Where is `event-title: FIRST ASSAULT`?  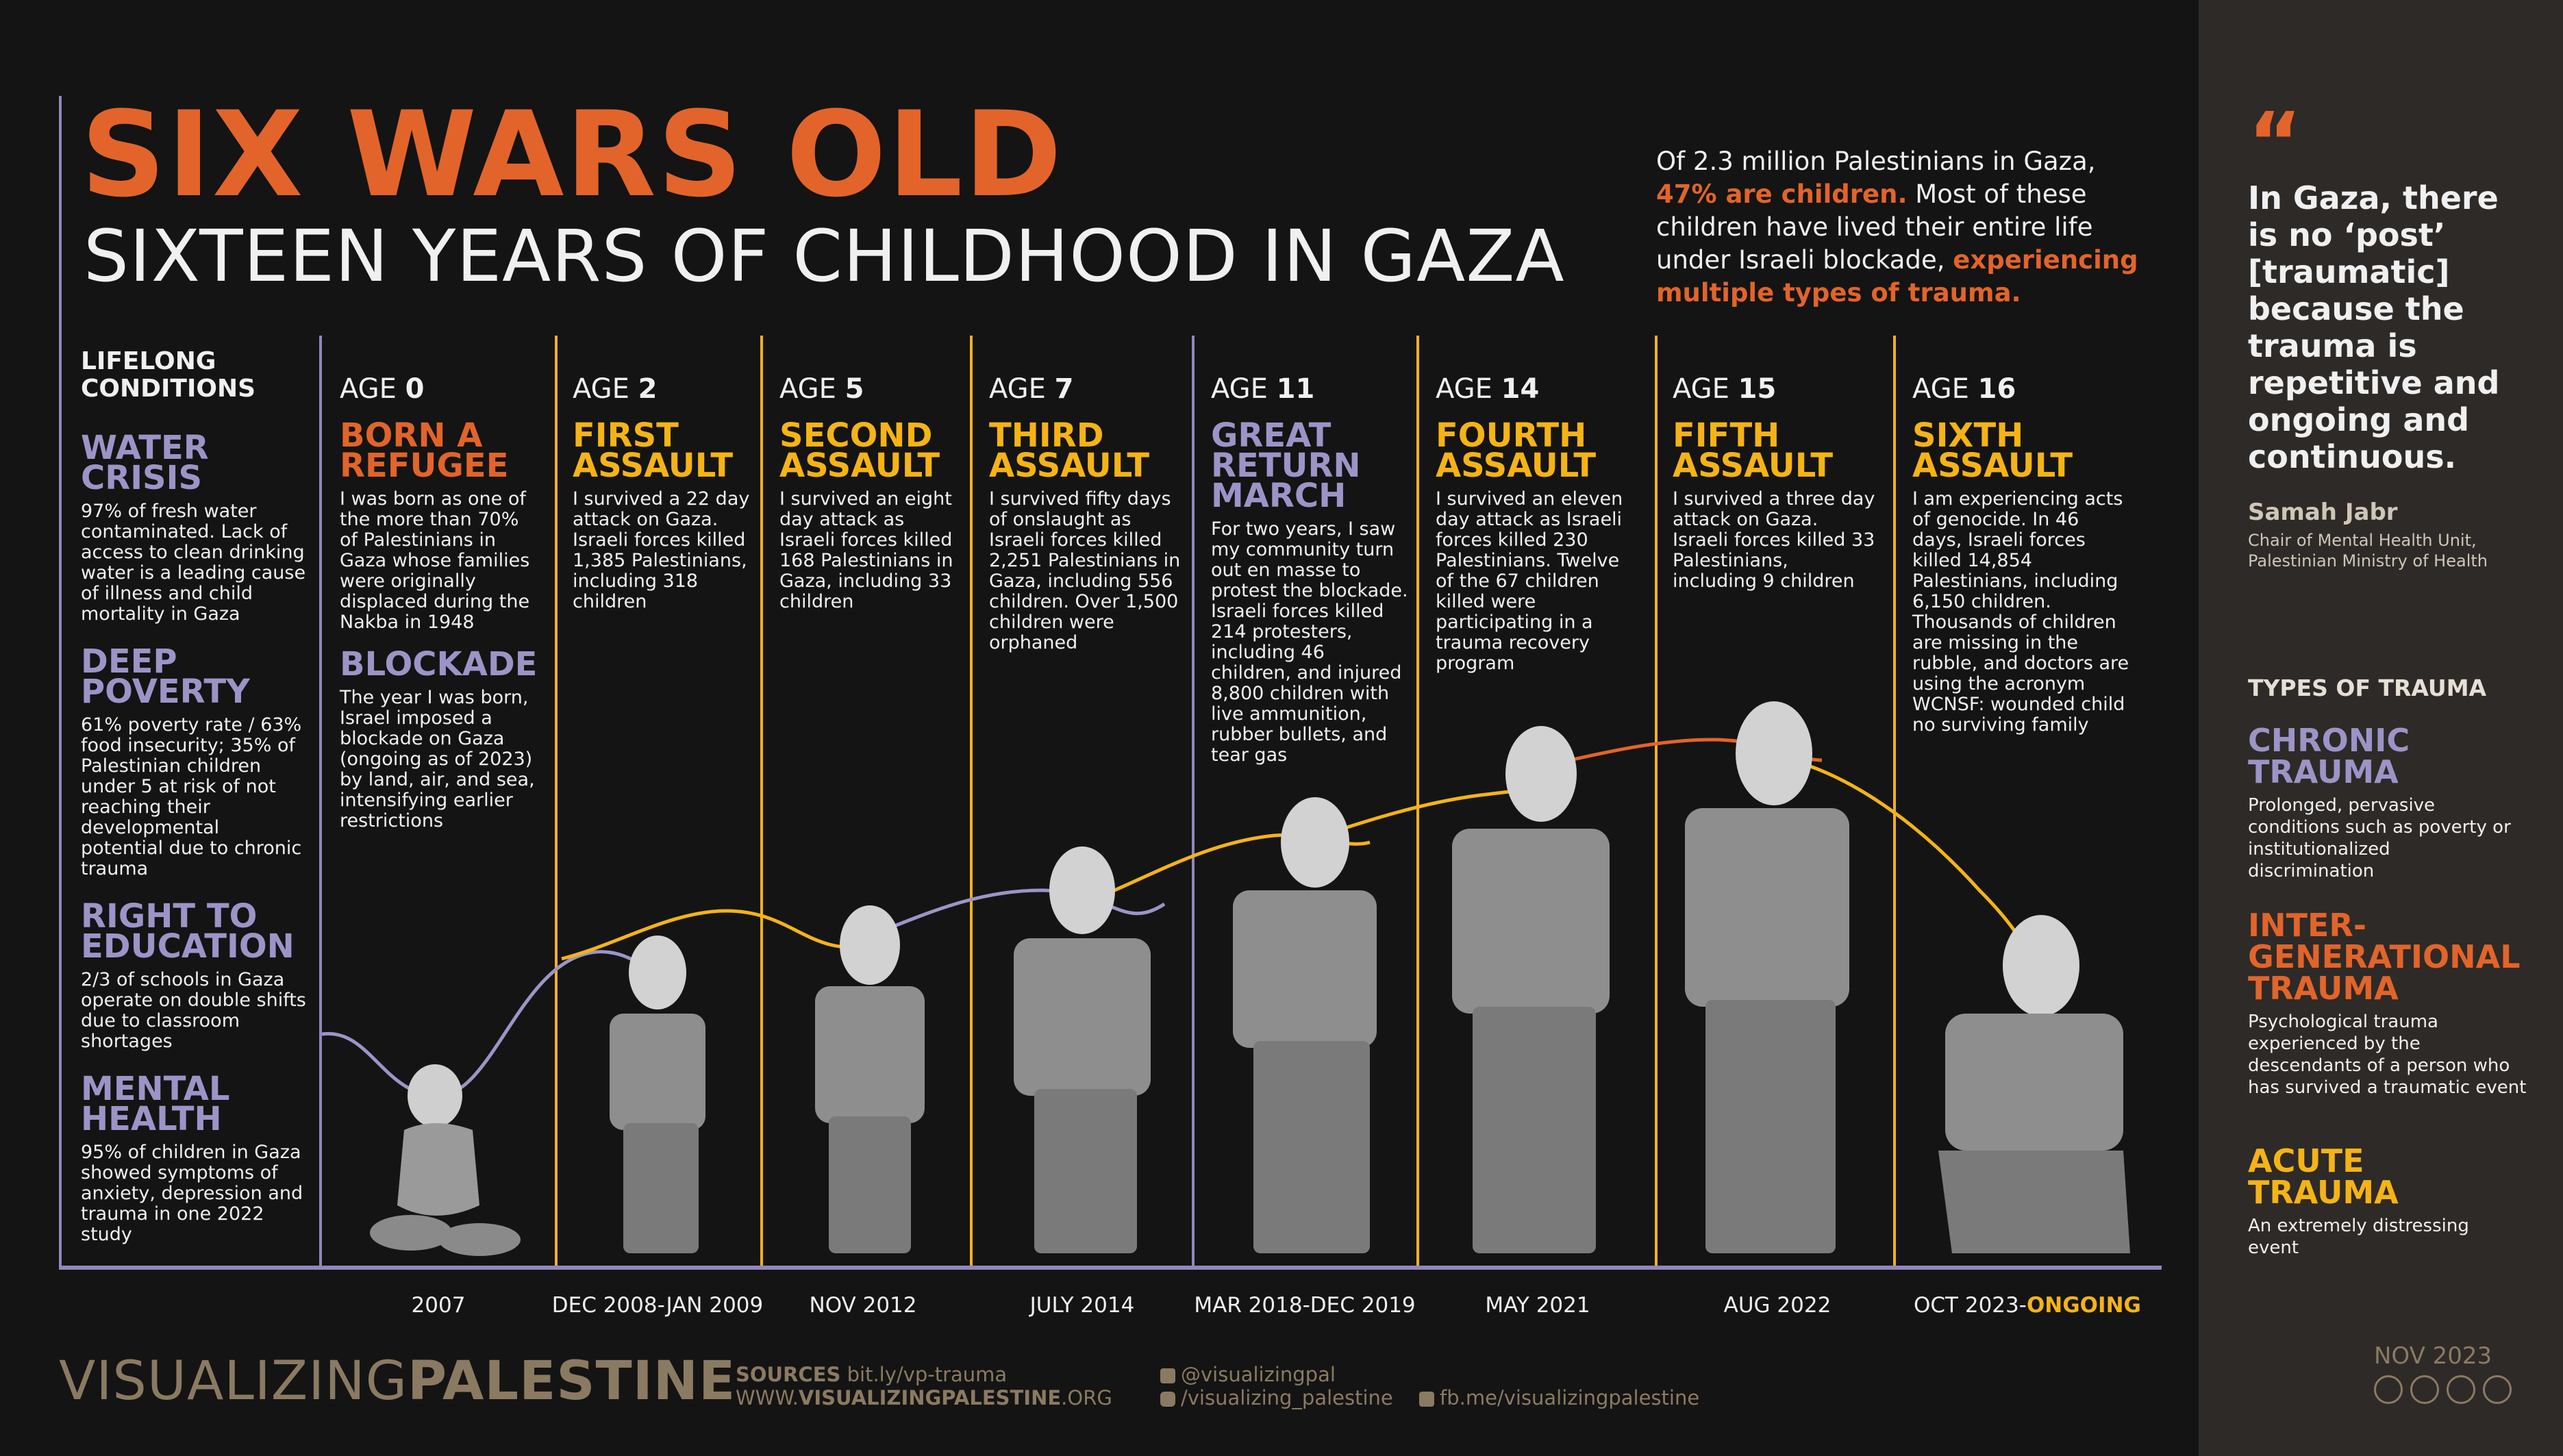
event-title: FIRST ASSAULT is located at coordinates (654, 450).